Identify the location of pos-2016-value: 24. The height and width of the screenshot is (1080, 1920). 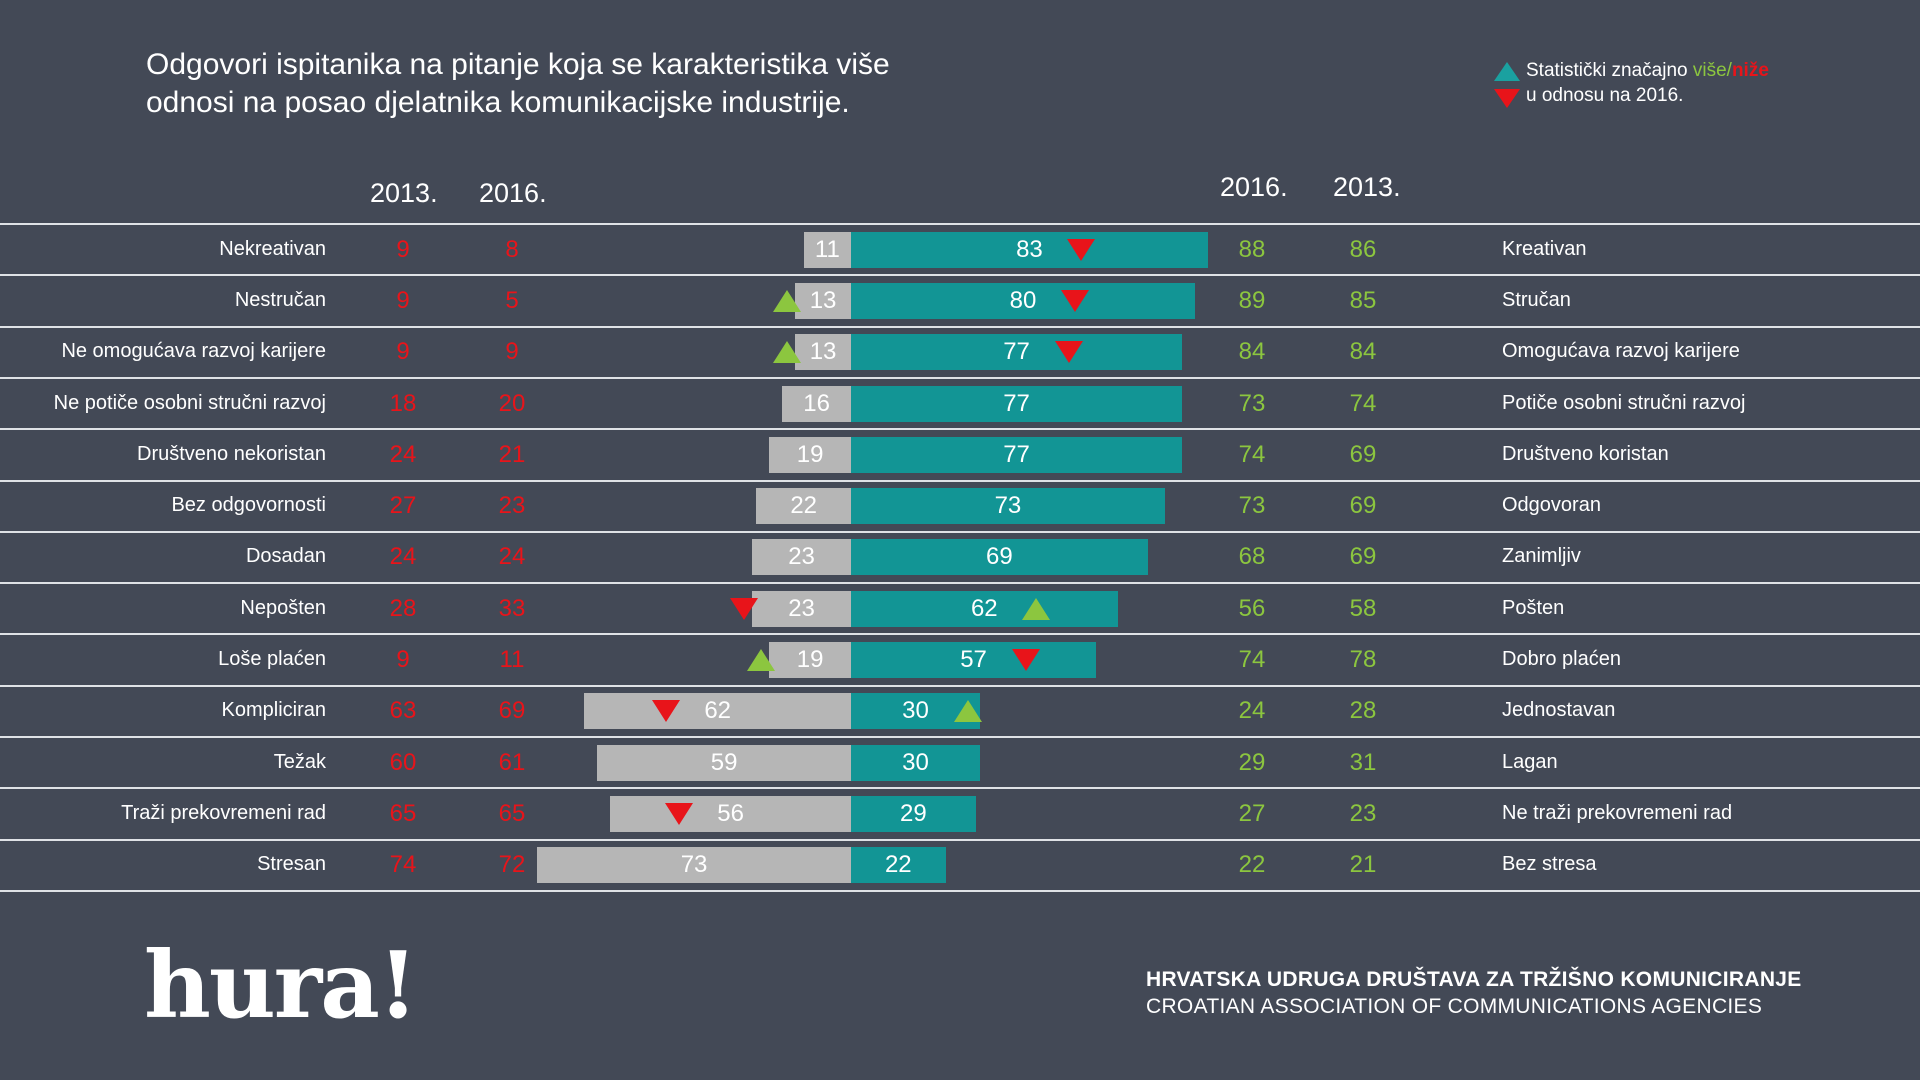
(1252, 711).